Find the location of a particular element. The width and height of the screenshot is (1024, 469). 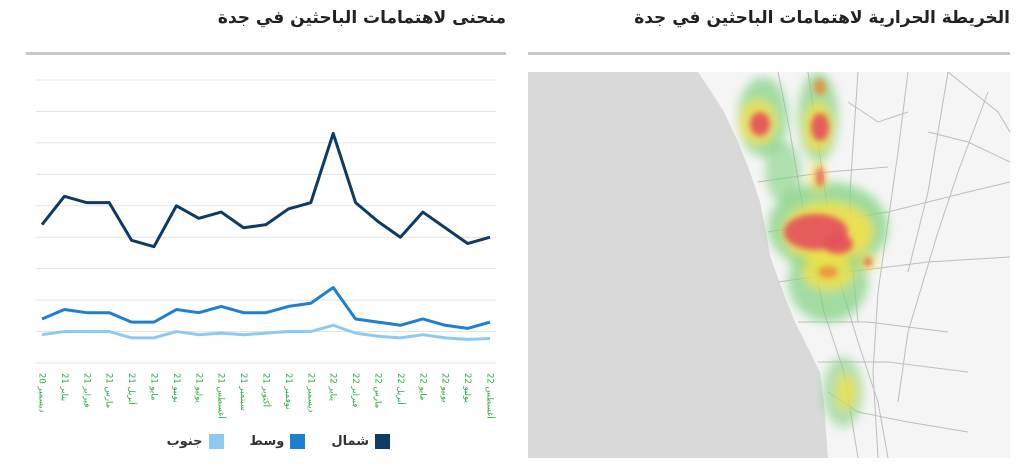

map-title-divider is located at coordinates (769, 53).